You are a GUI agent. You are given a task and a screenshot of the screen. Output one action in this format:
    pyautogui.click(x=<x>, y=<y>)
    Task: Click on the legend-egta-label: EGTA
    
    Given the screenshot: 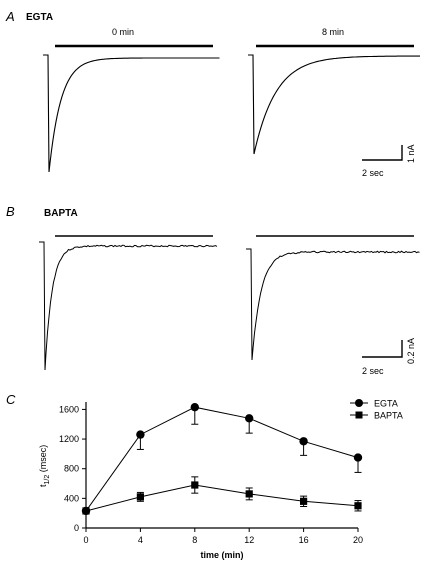 What is the action you would take?
    pyautogui.click(x=386, y=404)
    